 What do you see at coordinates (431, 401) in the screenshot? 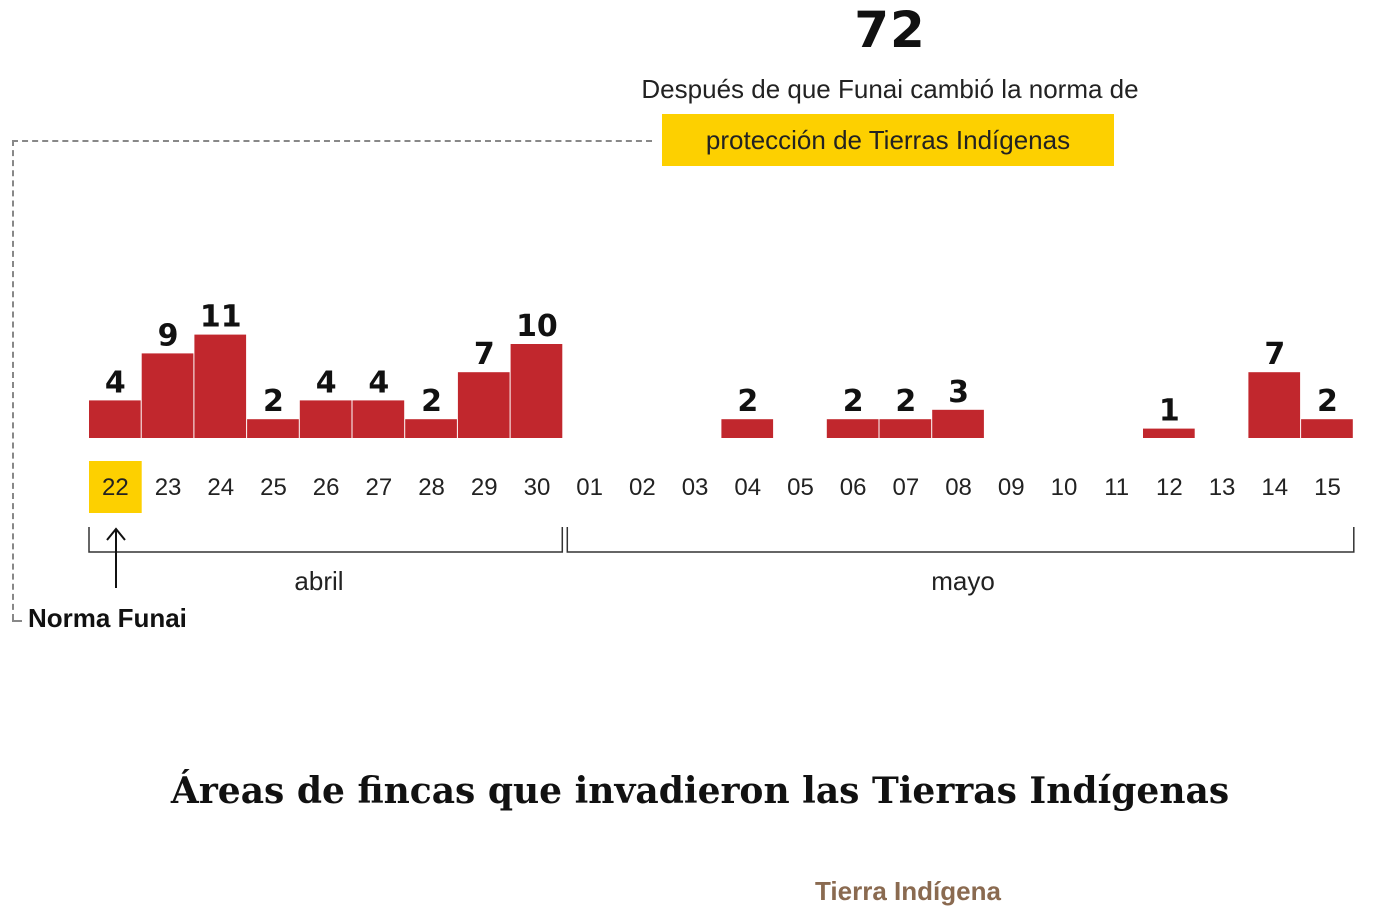
I see `value-label-28: 2` at bounding box center [431, 401].